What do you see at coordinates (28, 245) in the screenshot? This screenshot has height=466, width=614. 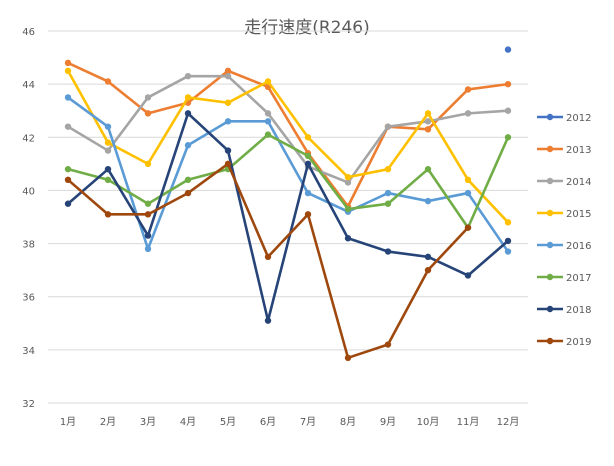 I see `y-tick-label: 38` at bounding box center [28, 245].